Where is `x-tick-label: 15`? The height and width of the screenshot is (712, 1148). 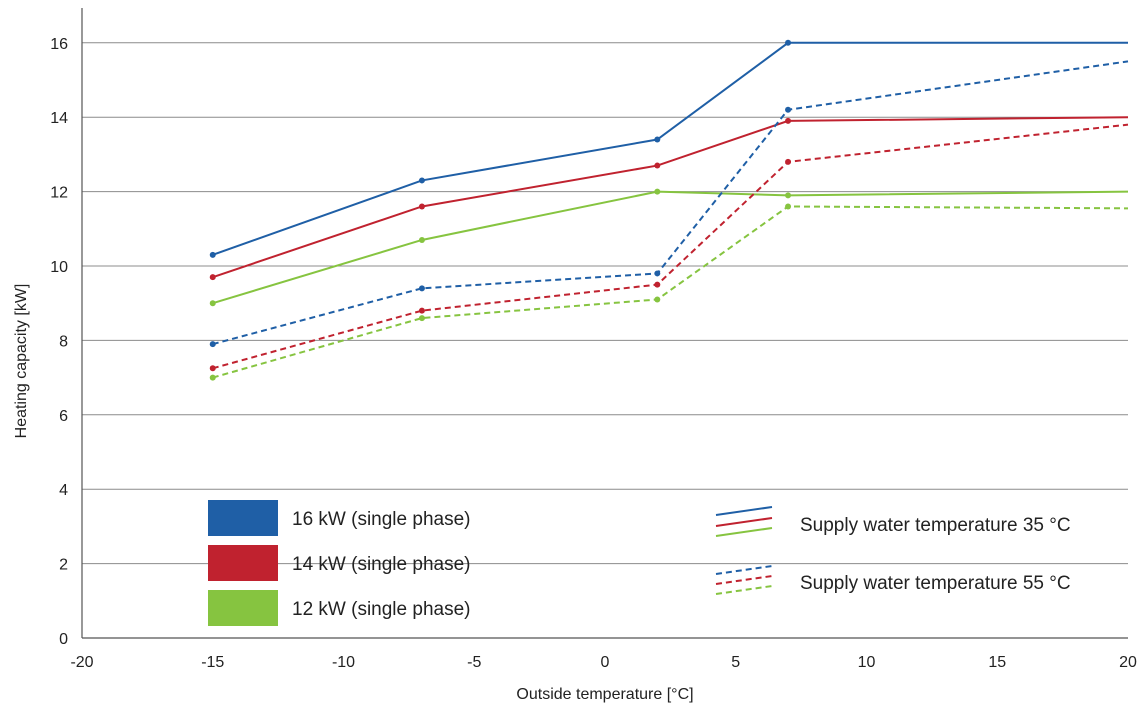
x-tick-label: 15 is located at coordinates (997, 662).